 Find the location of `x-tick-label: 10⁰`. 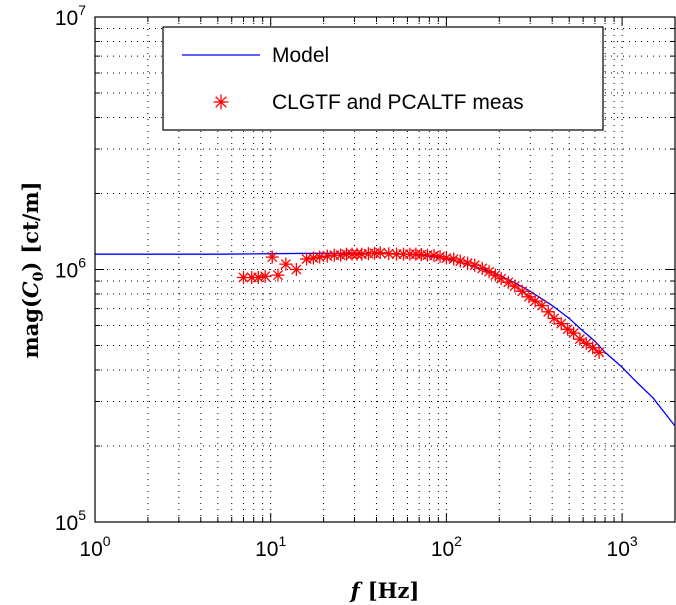

x-tick-label: 10⁰ is located at coordinates (94, 547).